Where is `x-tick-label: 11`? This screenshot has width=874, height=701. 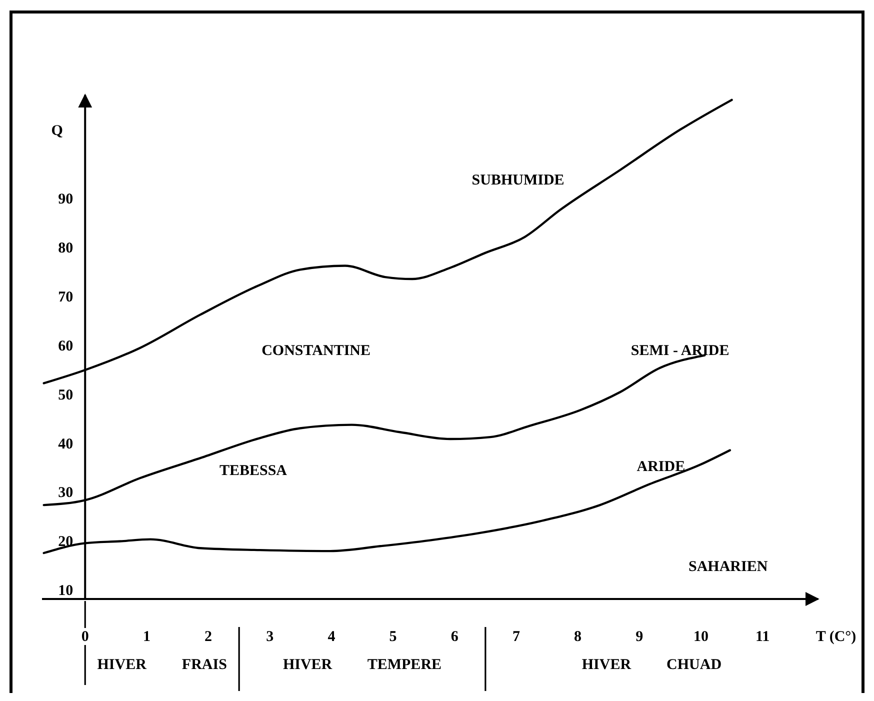 x-tick-label: 11 is located at coordinates (762, 637).